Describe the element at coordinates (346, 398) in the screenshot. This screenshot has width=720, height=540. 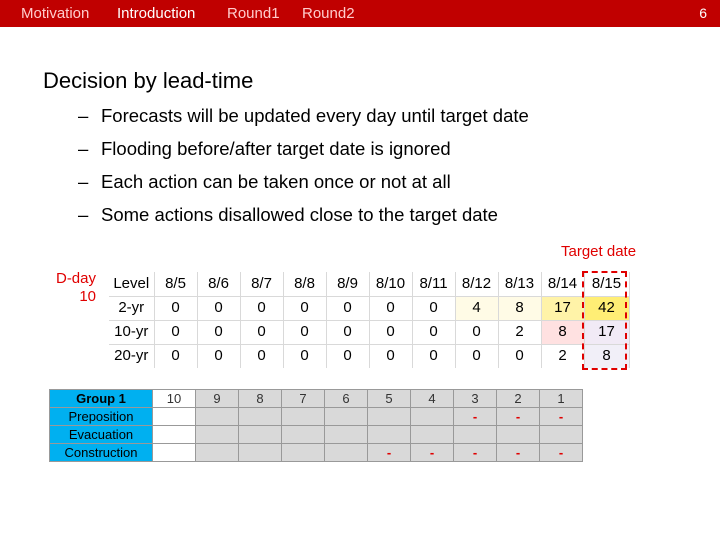
I see `group-day-number: 6` at that location.